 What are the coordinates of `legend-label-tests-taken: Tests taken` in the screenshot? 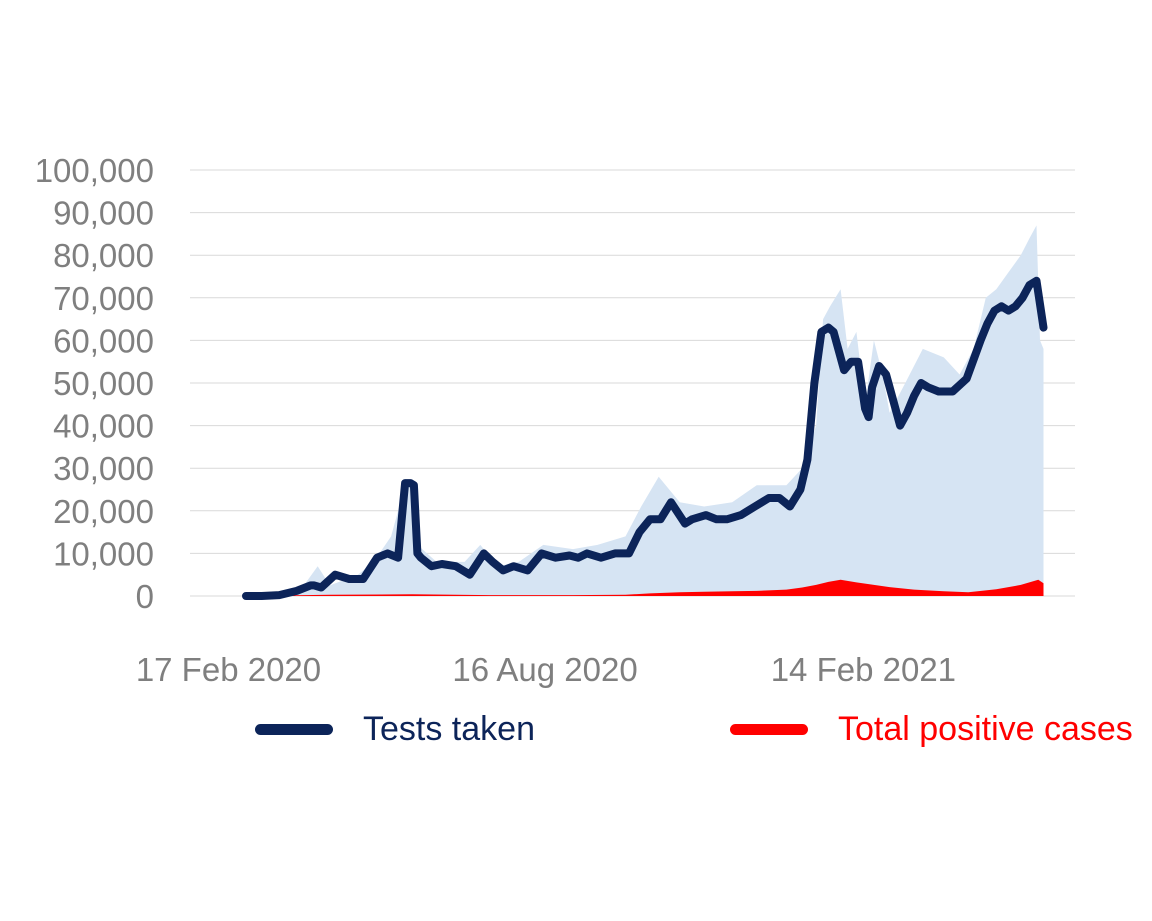 It's located at (449, 728).